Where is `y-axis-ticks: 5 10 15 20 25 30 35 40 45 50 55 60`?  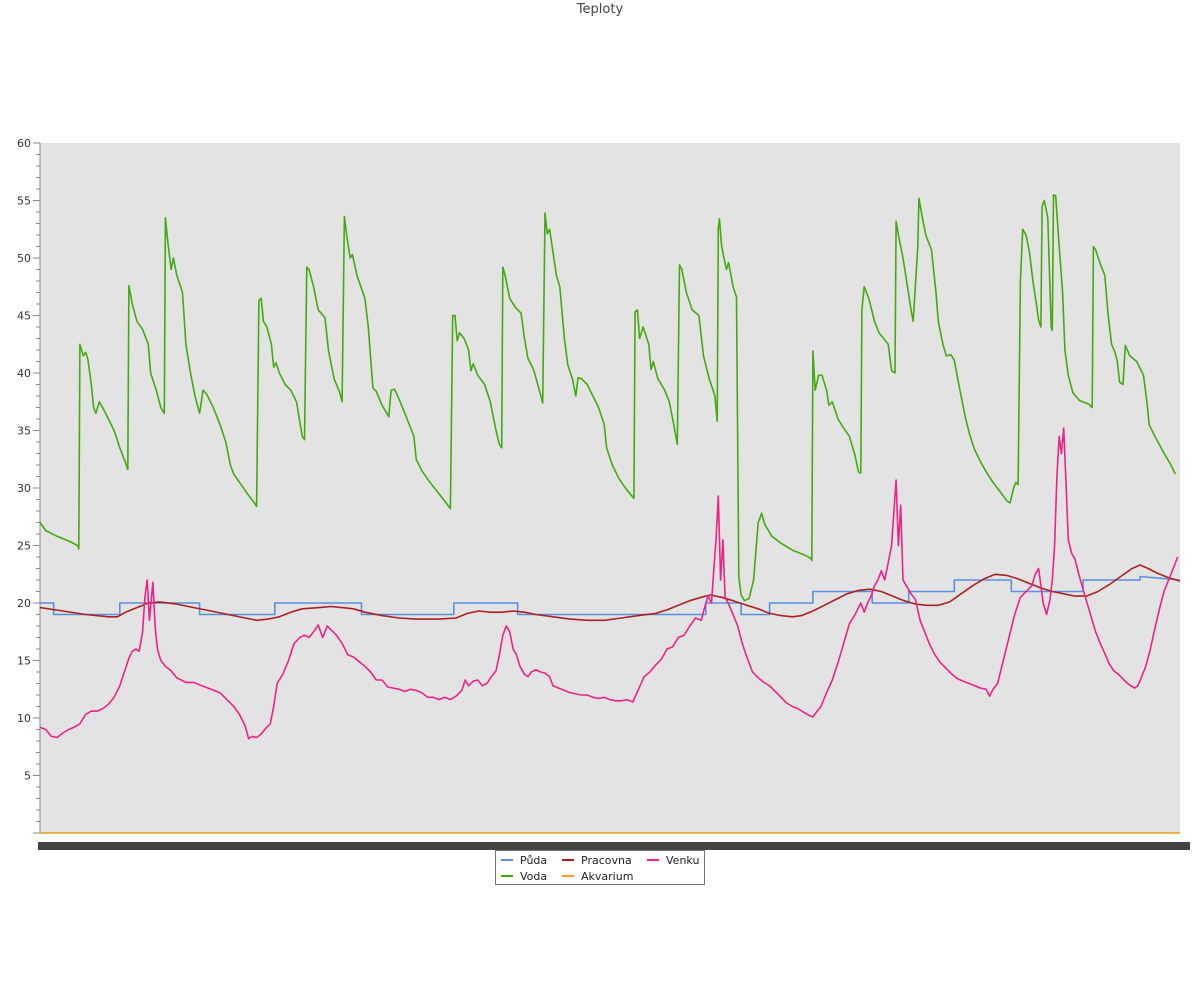
y-axis-ticks: 5 10 15 20 25 30 35 40 45 50 55 60 is located at coordinates (28, 485).